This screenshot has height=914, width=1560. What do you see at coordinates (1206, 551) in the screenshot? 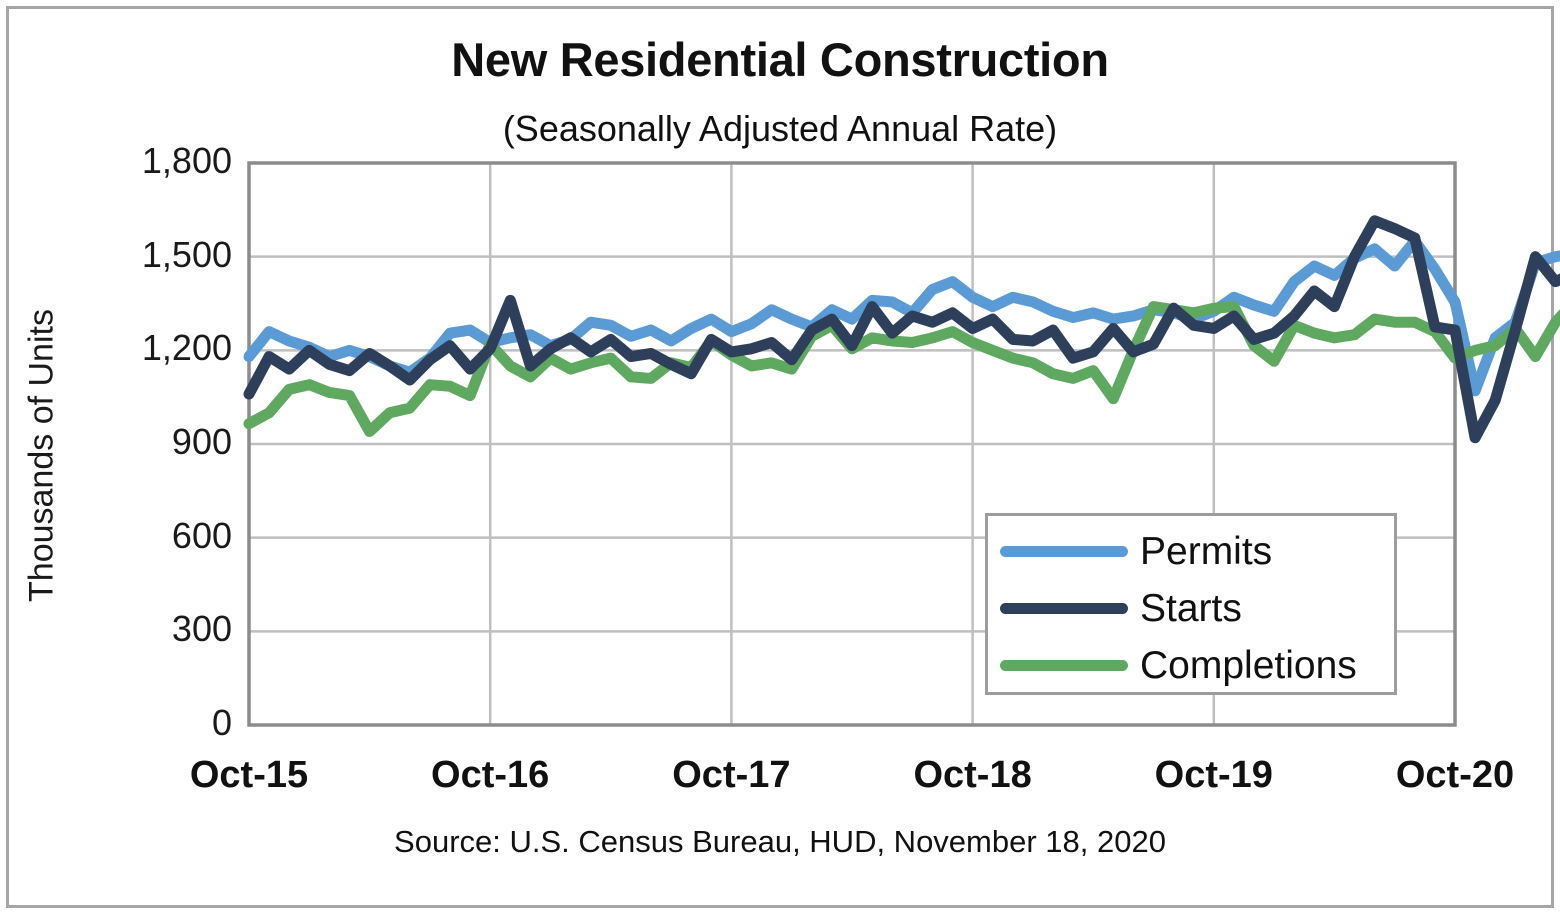
I see `legend-label-permits: Permits` at bounding box center [1206, 551].